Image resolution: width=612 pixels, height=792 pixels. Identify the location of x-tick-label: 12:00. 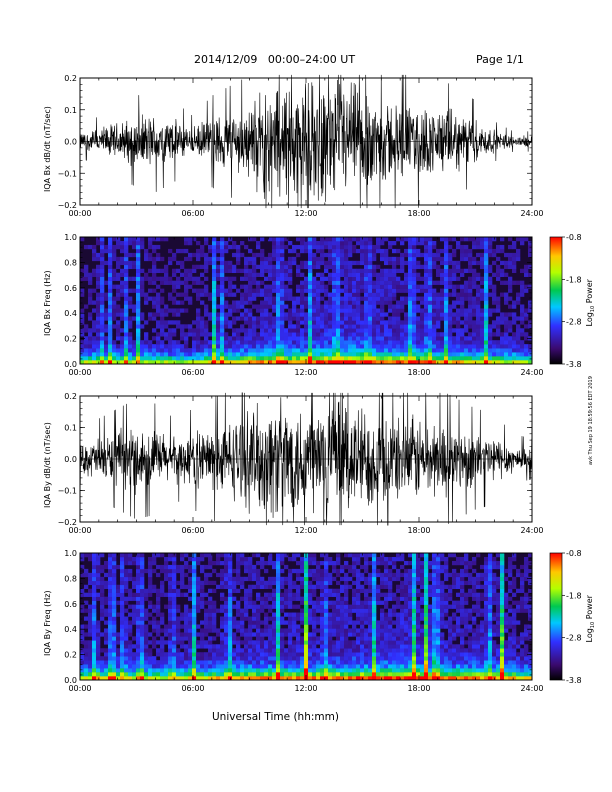
(305, 213).